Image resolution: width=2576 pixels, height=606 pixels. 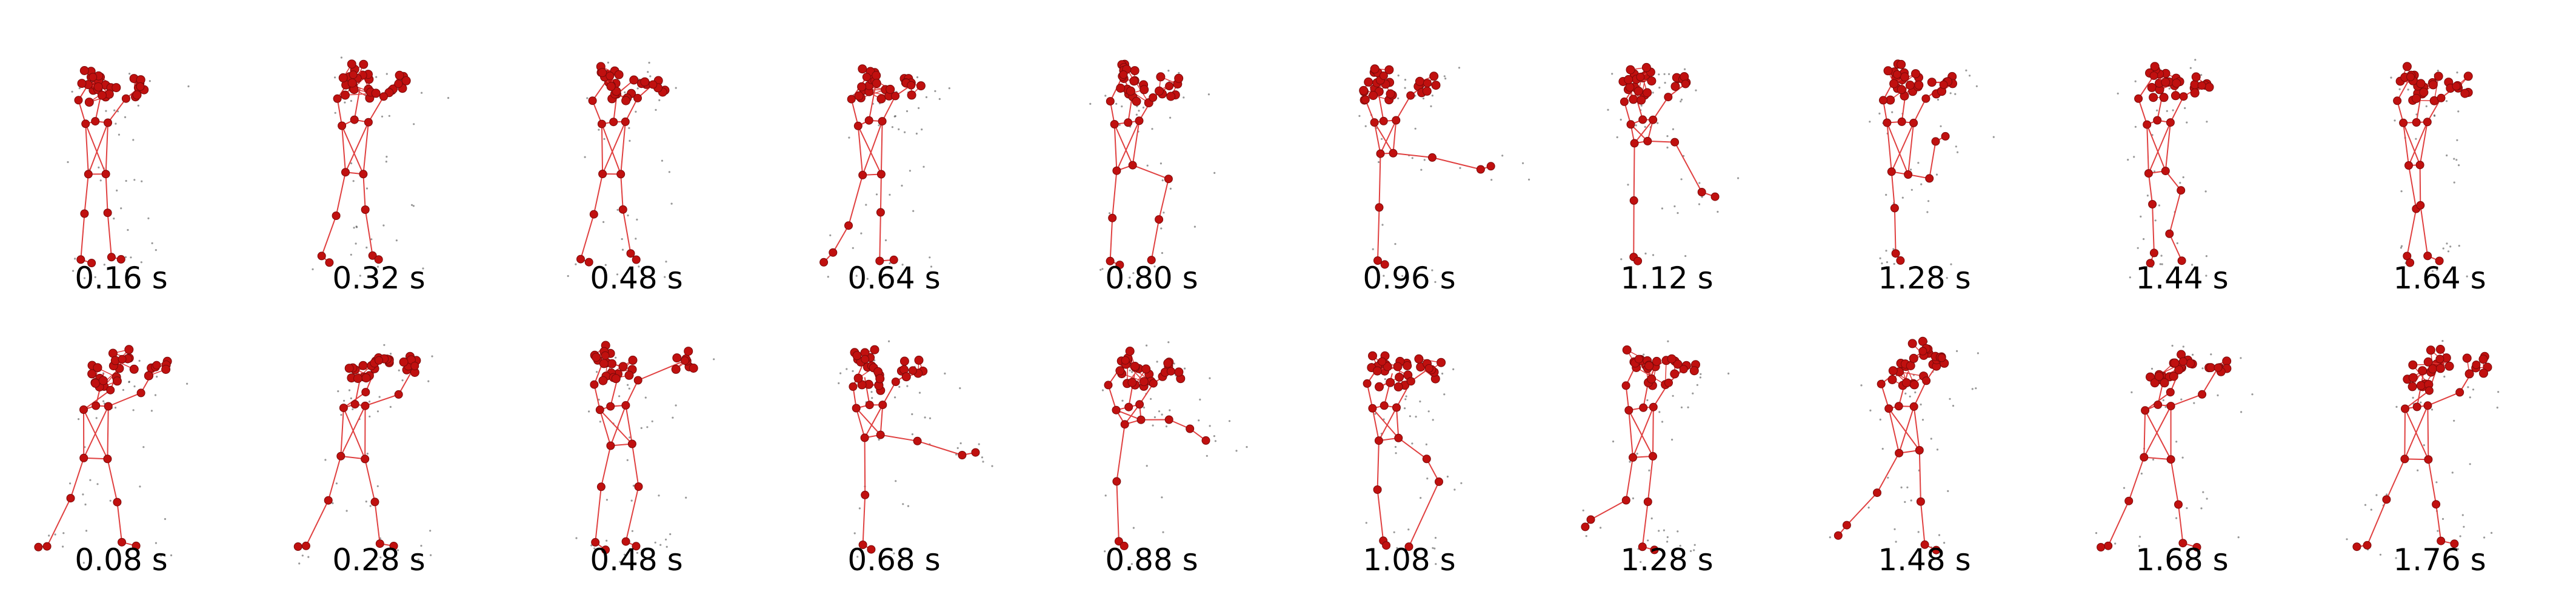 I want to click on pose-skeleton, so click(x=2431, y=171).